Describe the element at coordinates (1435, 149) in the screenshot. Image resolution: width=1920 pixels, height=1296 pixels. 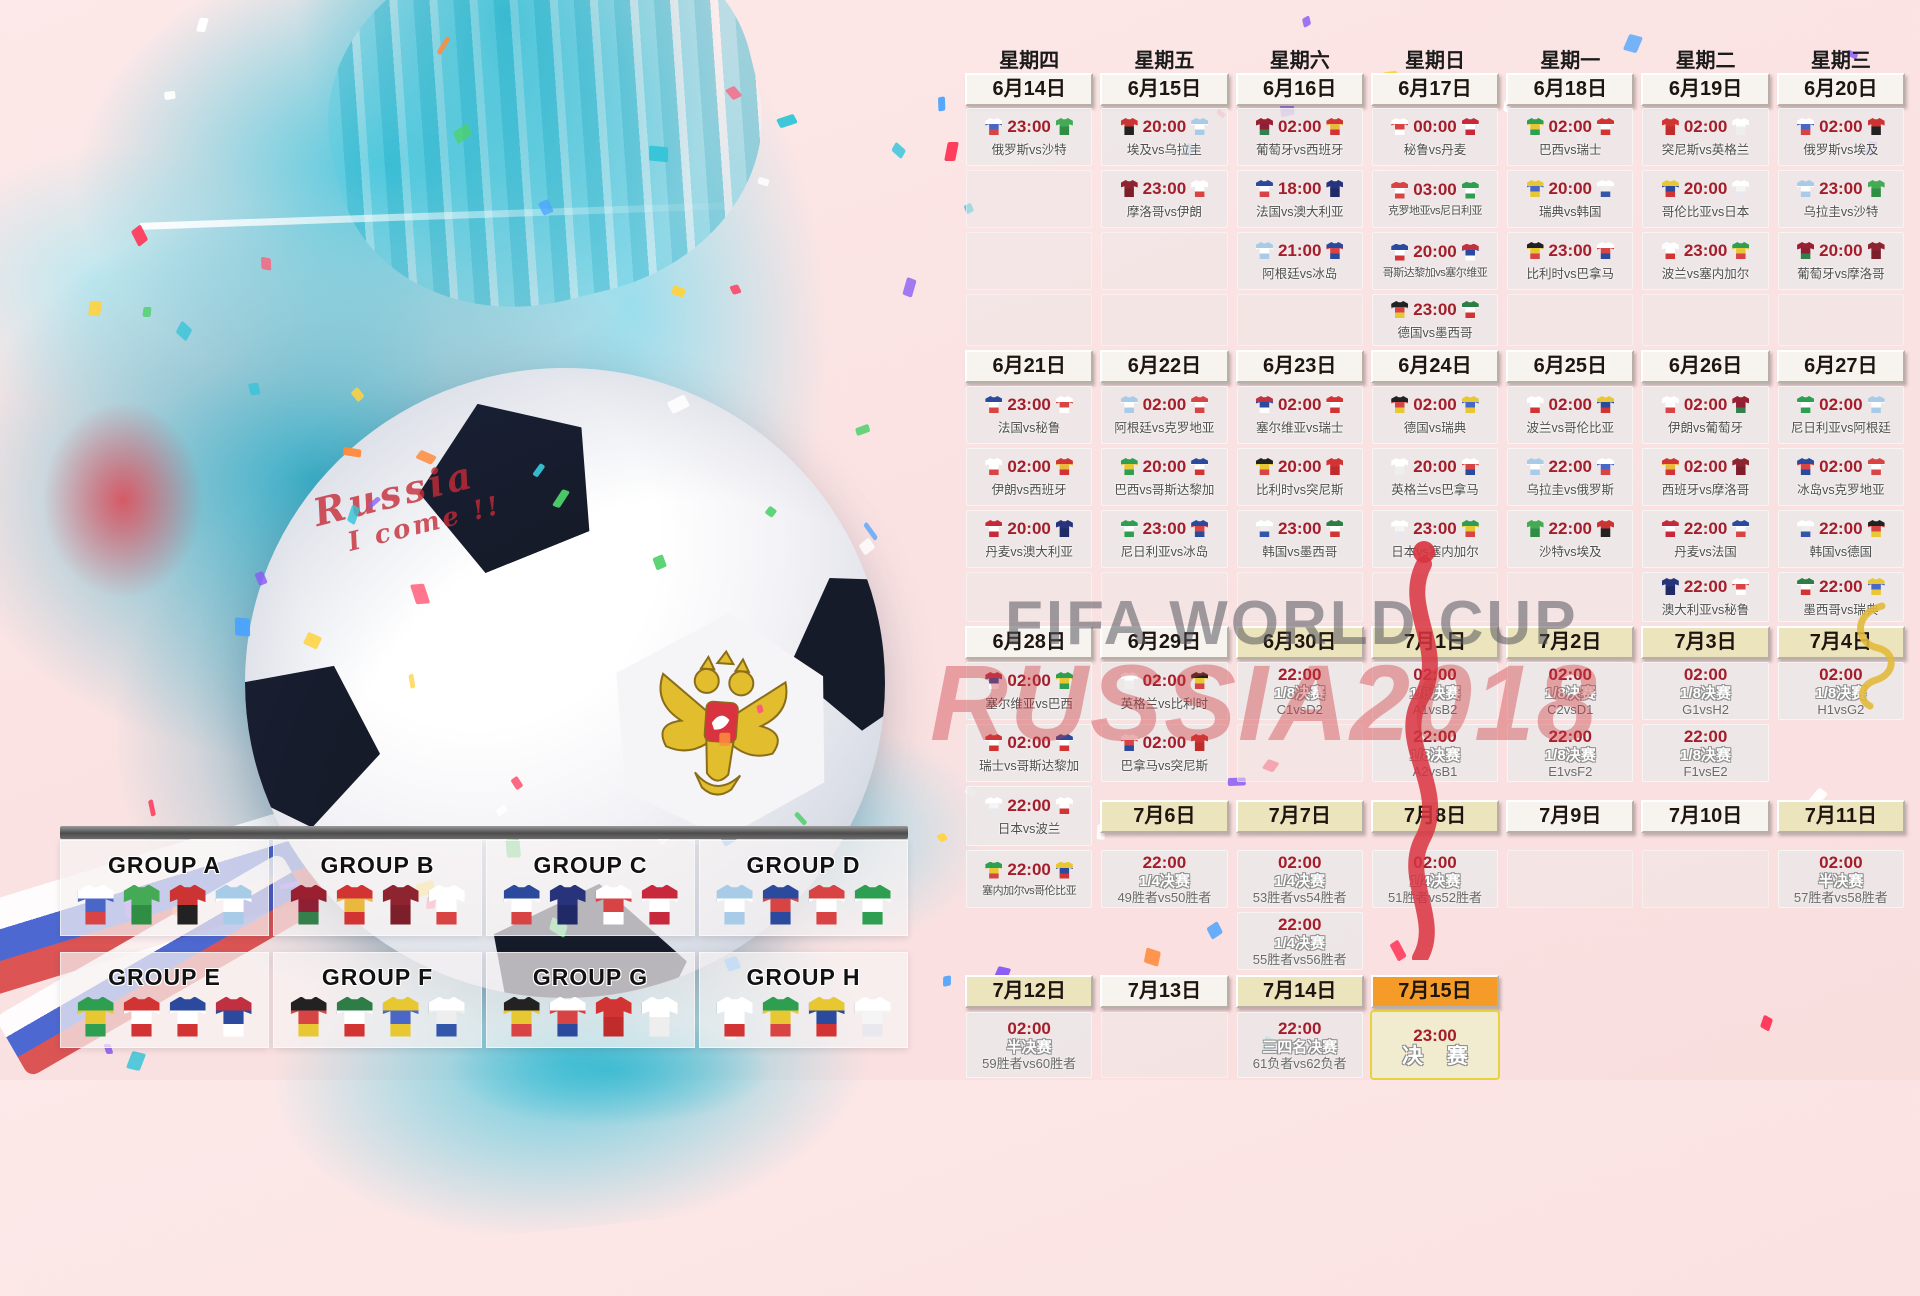
I see `match-teams-label: 秘鲁vs丹麦` at that location.